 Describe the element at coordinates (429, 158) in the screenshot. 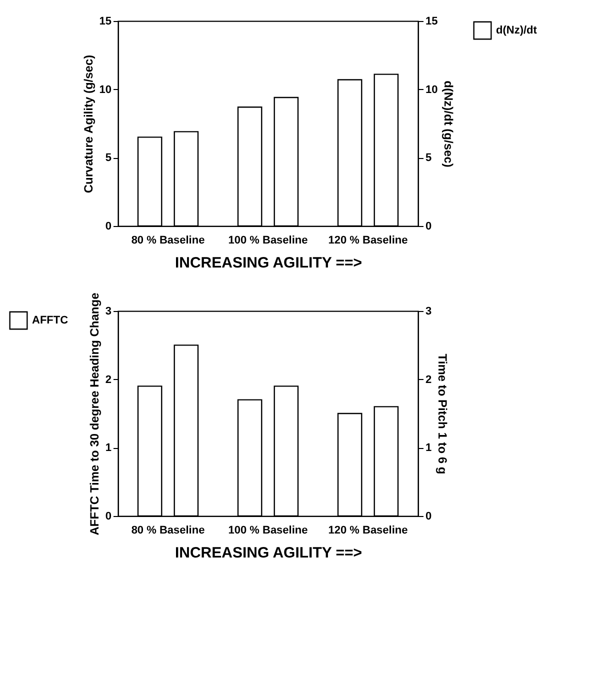

I see `y2-tick-label: 5` at that location.